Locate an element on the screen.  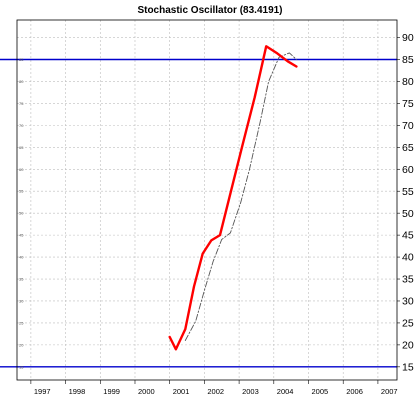
x-tick-label-2006: 2006 is located at coordinates (354, 391).